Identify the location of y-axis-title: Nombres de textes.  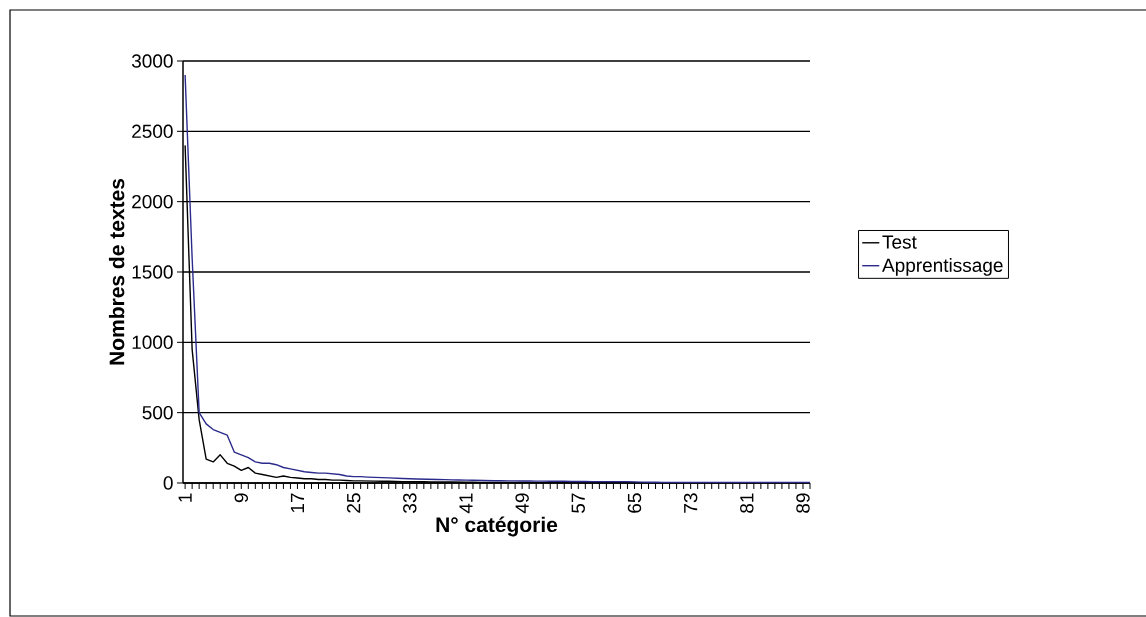
(116, 271).